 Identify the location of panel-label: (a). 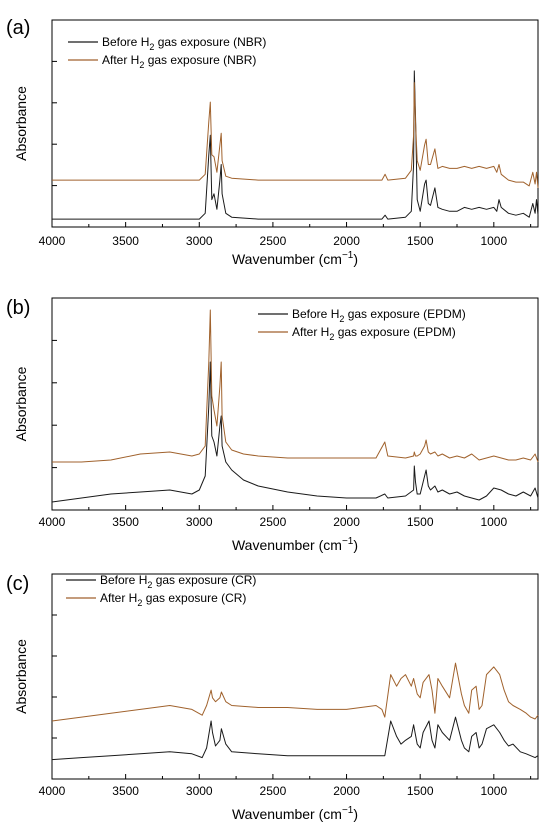
(18, 28).